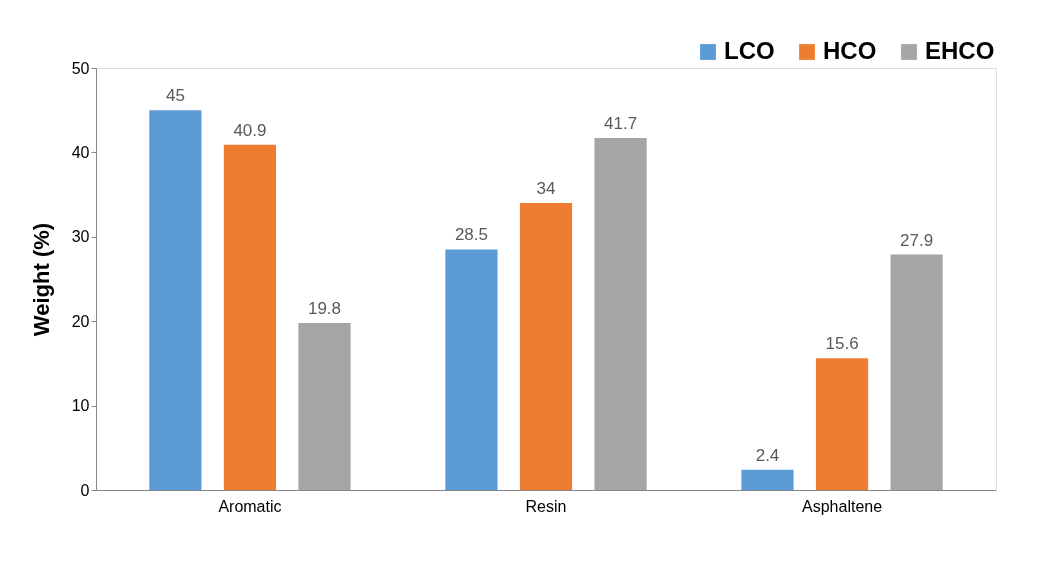 Image resolution: width=1062 pixels, height=584 pixels. Describe the element at coordinates (546, 189) in the screenshot. I see `data-label: 34` at that location.